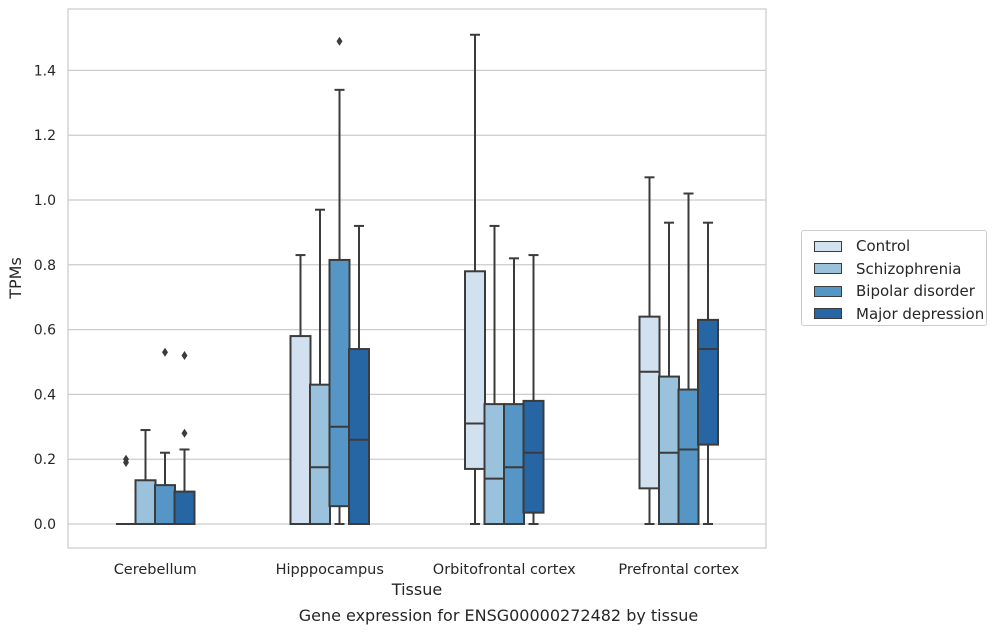 The image size is (997, 634). Describe the element at coordinates (45, 460) in the screenshot. I see `y-tick-label: 0.2` at that location.